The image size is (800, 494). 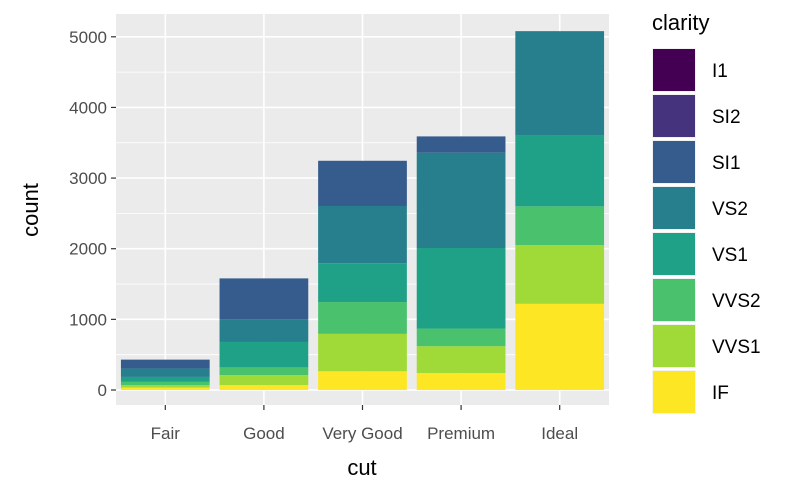 What do you see at coordinates (88, 319) in the screenshot?
I see `y-tick-label: 1000` at bounding box center [88, 319].